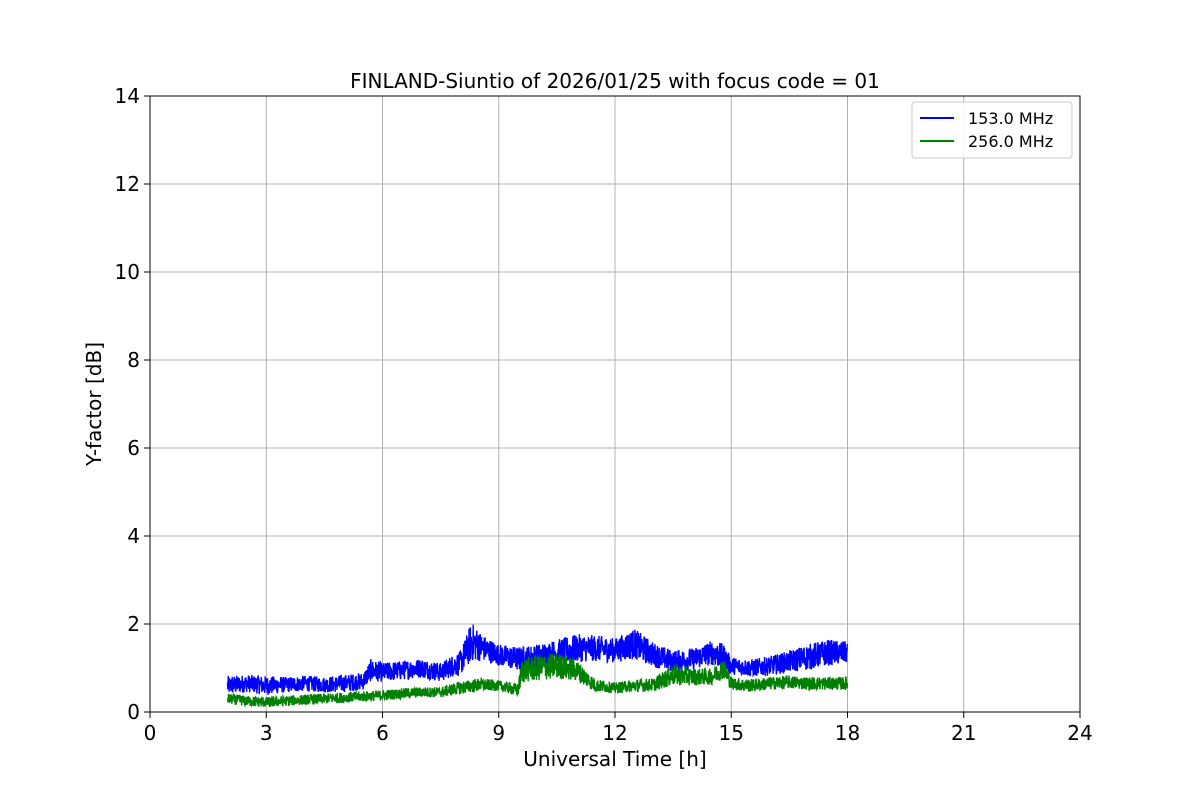 The width and height of the screenshot is (1200, 800). I want to click on x-tick-label: 21, so click(963, 733).